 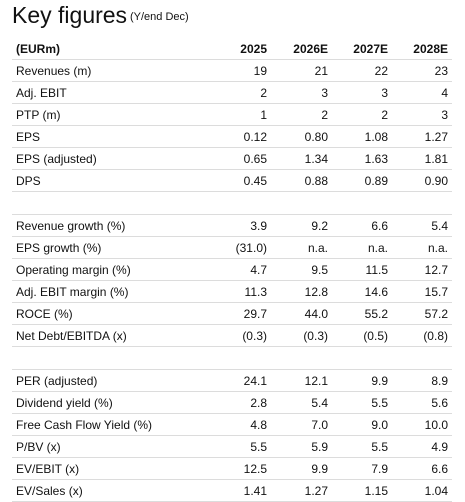 What do you see at coordinates (232, 71) in the screenshot?
I see `table-row: Revenues (m) 19 21 22 23` at bounding box center [232, 71].